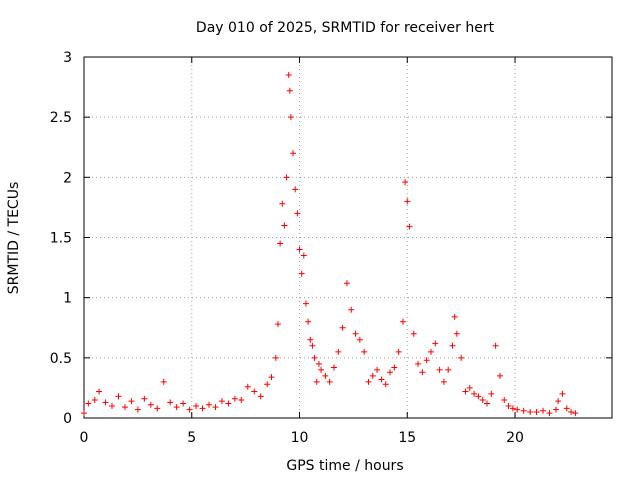 The width and height of the screenshot is (640, 480). Describe the element at coordinates (407, 438) in the screenshot. I see `x-tick-label: 15` at that location.